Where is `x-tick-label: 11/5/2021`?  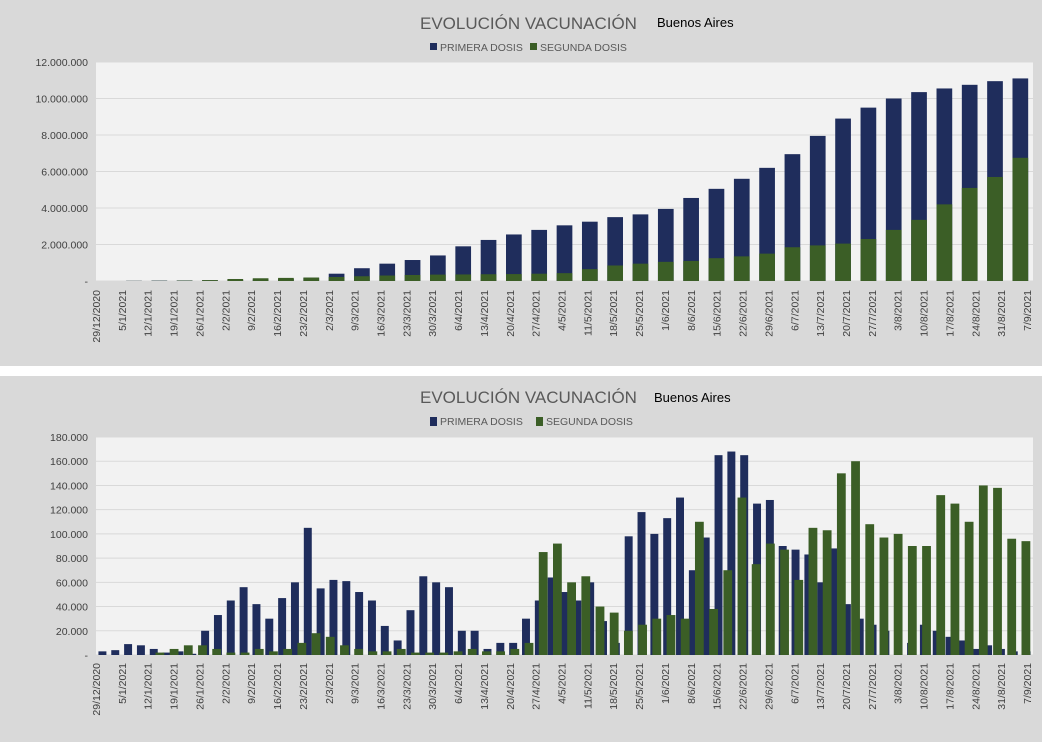 x-tick-label: 11/5/2021 is located at coordinates (588, 686).